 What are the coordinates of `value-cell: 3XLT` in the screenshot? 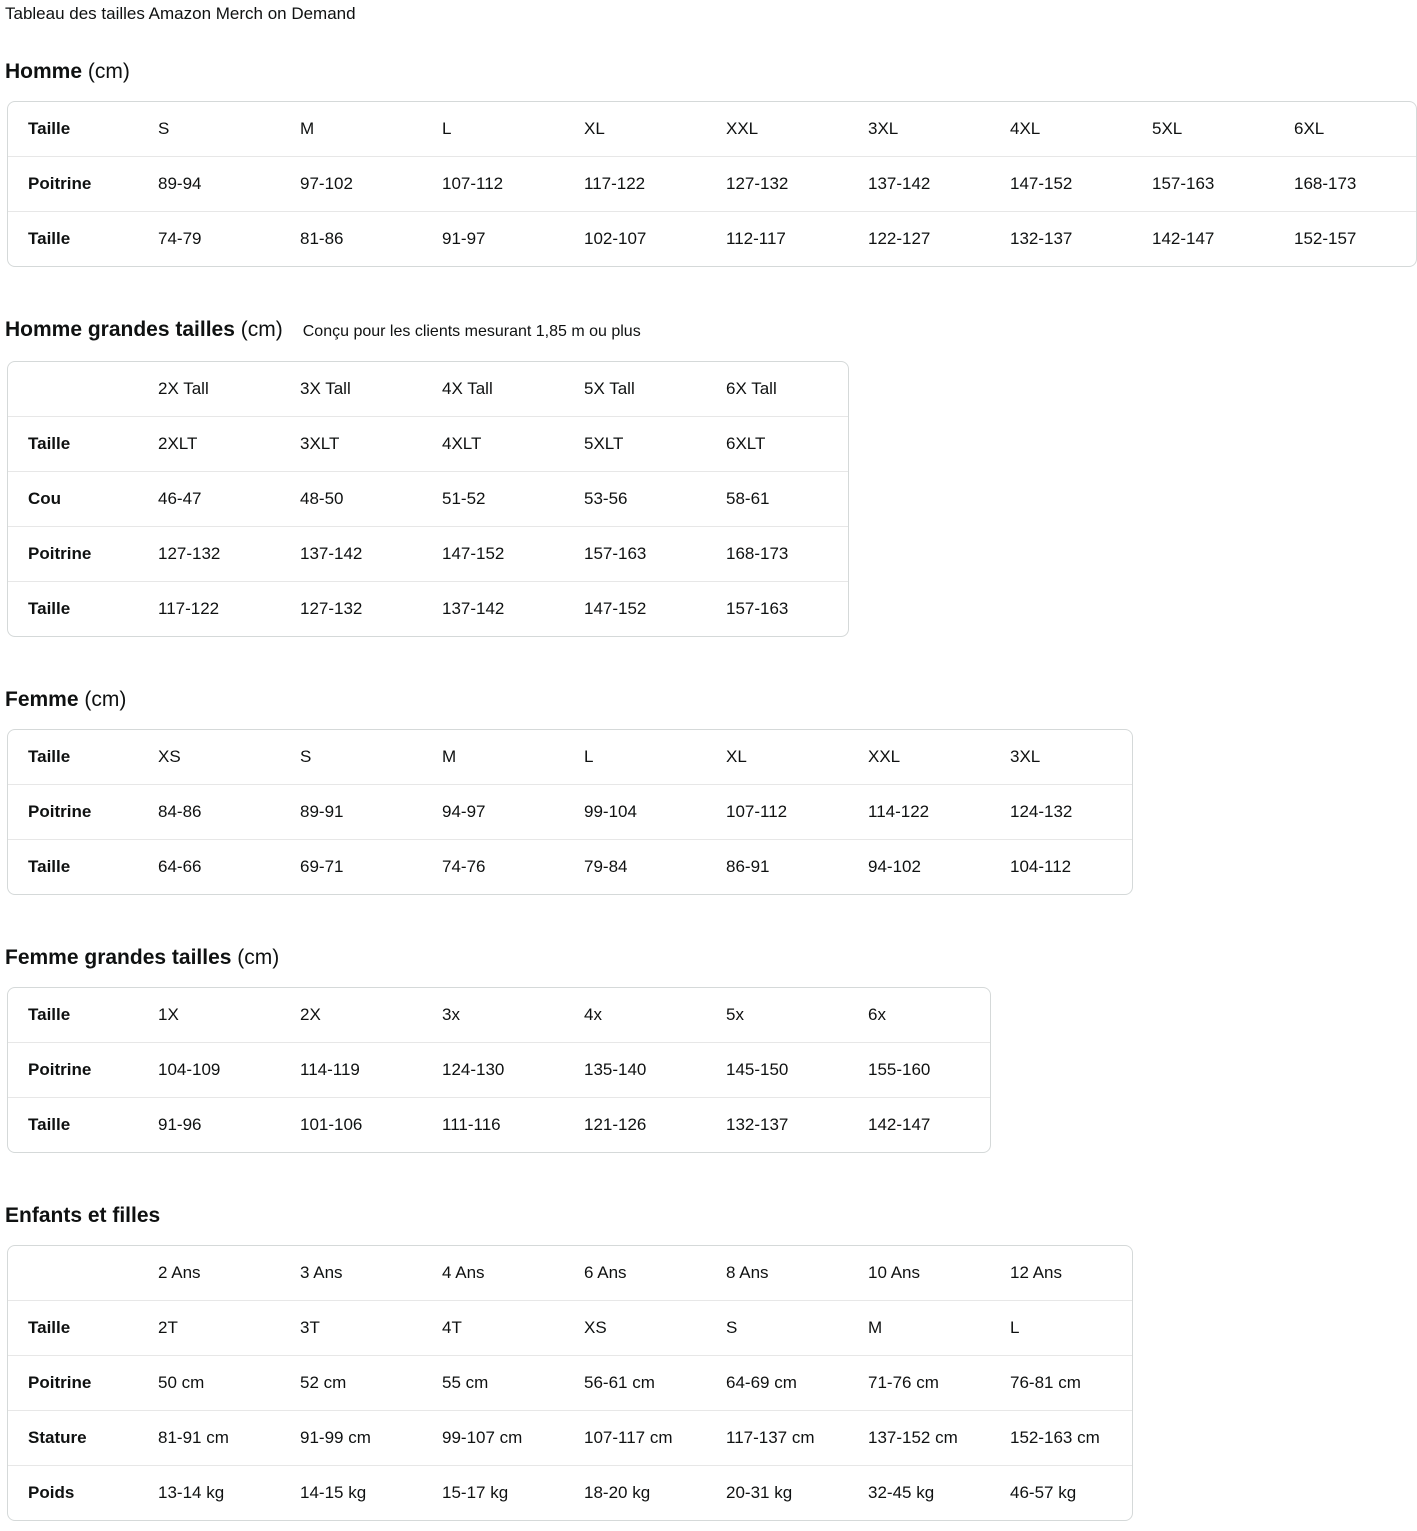 It's located at (351, 443).